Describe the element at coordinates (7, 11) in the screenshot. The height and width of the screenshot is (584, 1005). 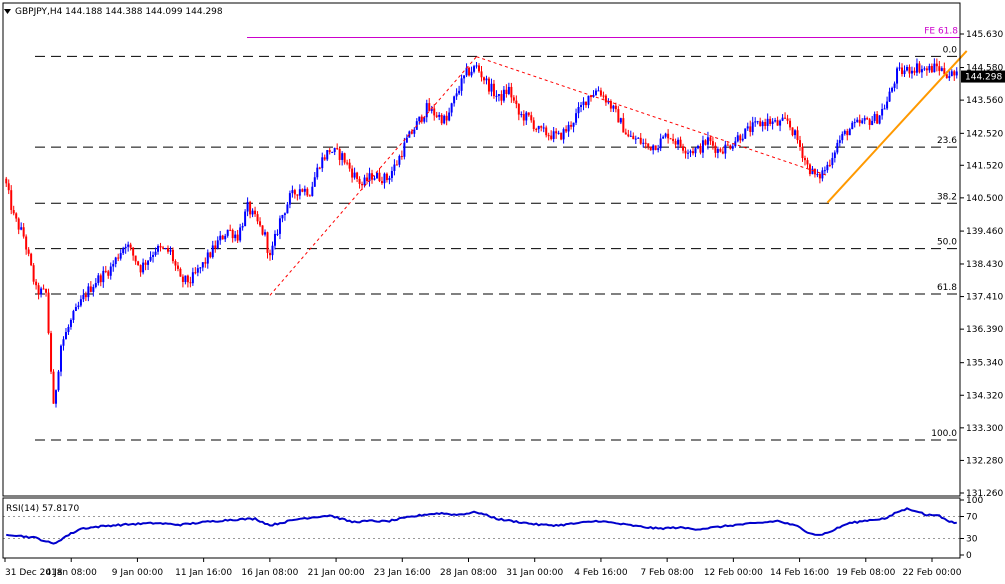
I see `down-triangle-icon` at that location.